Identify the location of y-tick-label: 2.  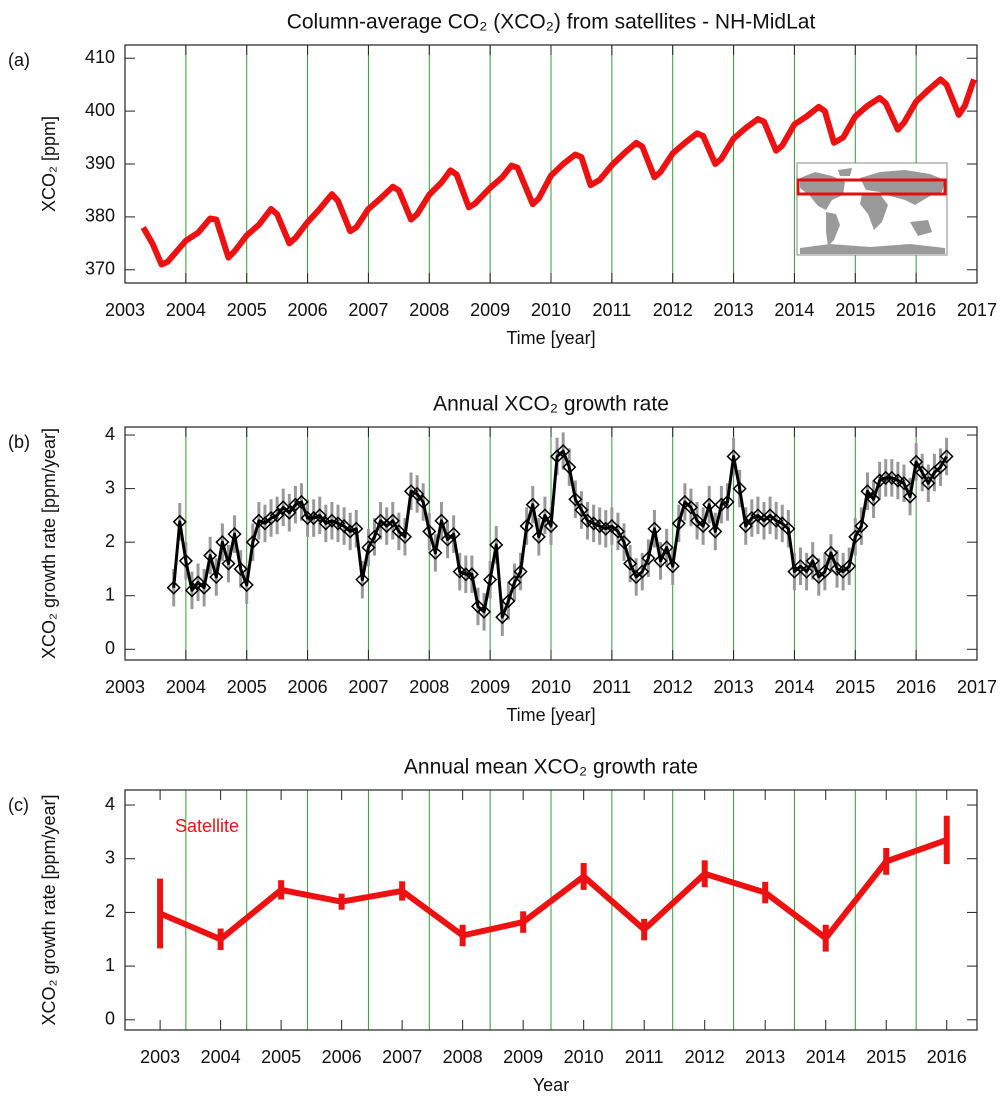
(110, 541).